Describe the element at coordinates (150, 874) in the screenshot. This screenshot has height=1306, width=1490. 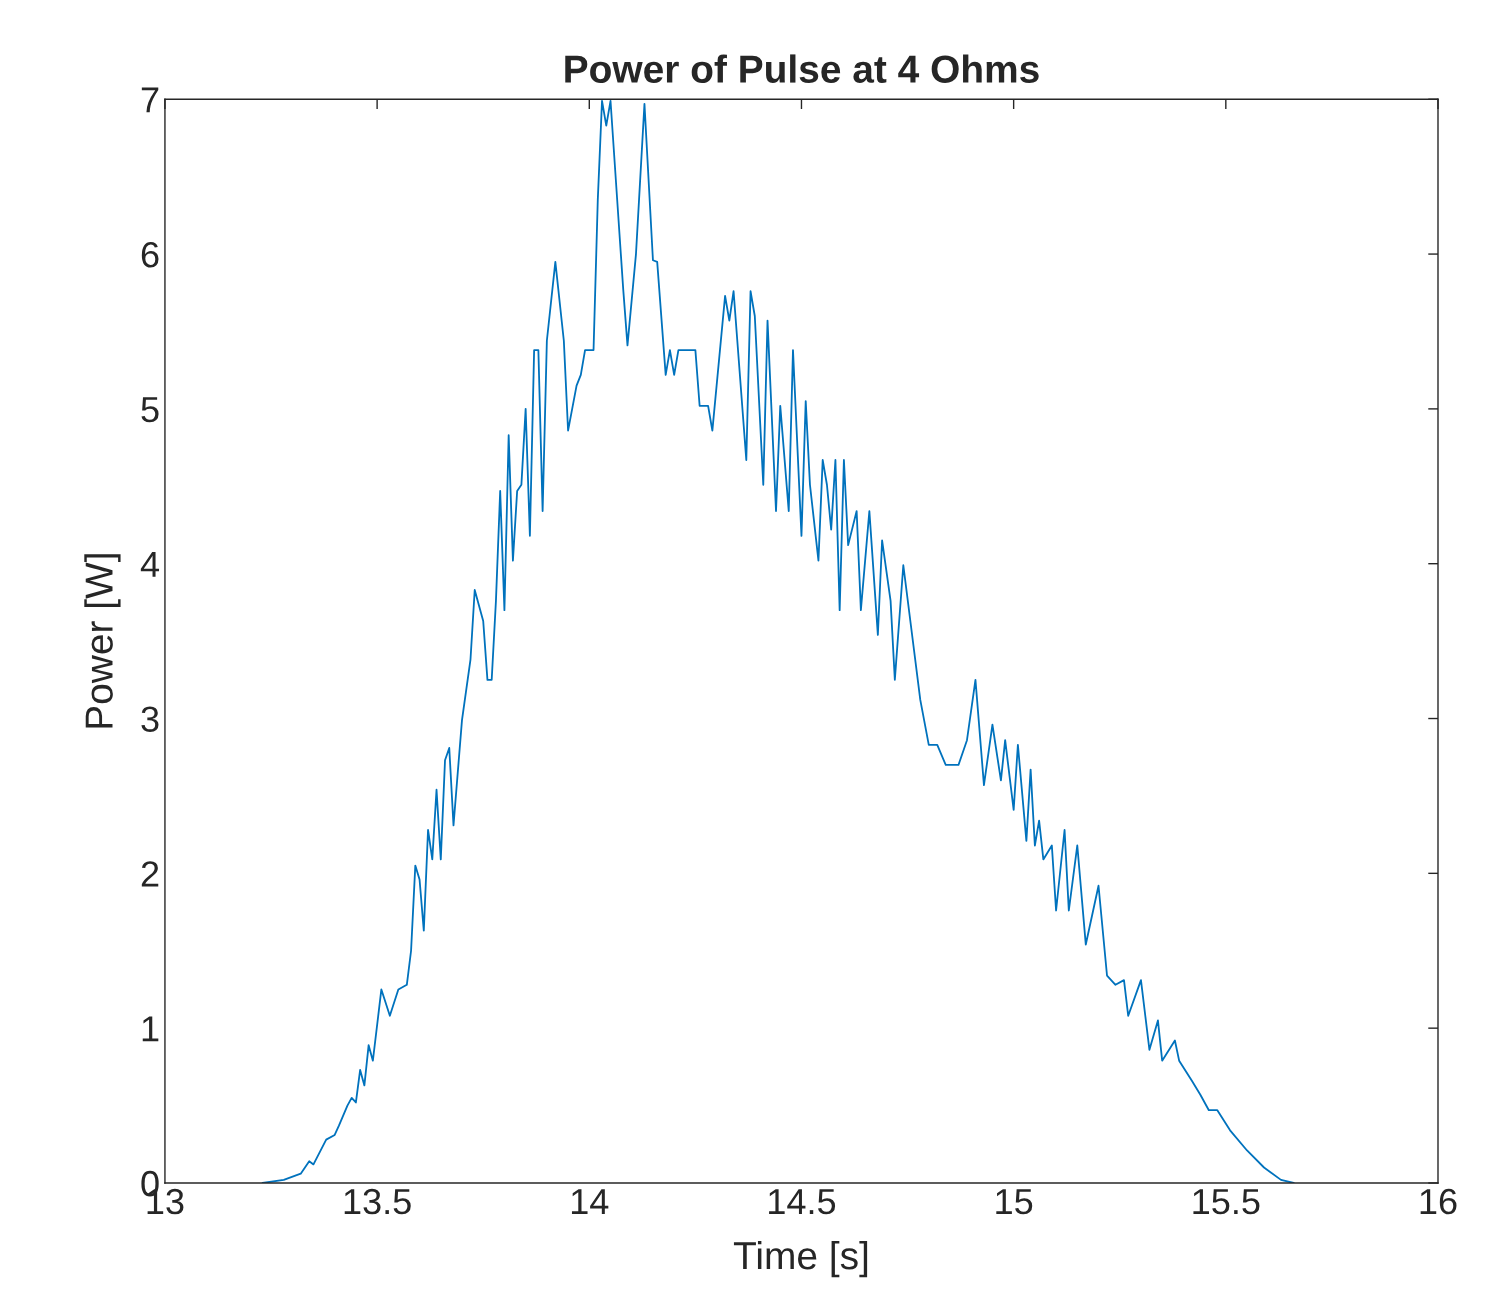
I see `y-tick-label: 2` at that location.